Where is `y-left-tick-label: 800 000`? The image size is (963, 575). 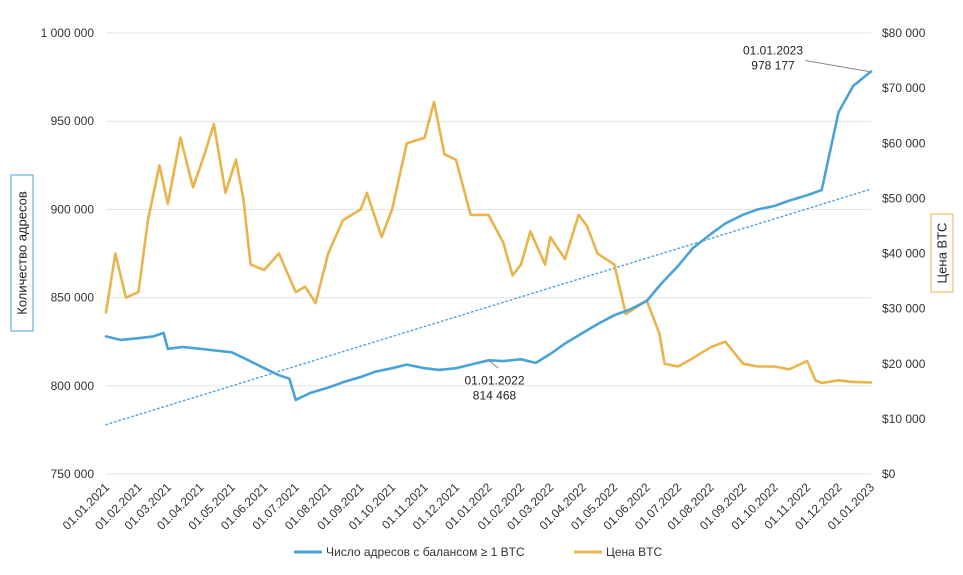
y-left-tick-label: 800 000 is located at coordinates (73, 386).